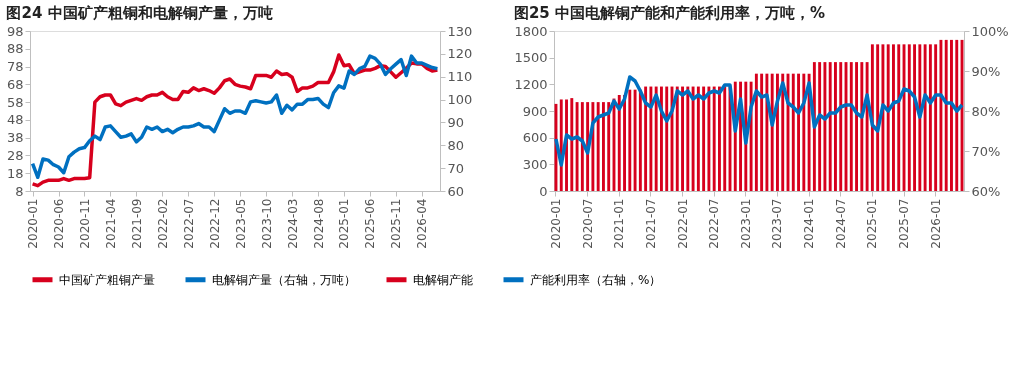 The image size is (1032, 366). I want to click on y2-tick-label: 110, so click(460, 77).